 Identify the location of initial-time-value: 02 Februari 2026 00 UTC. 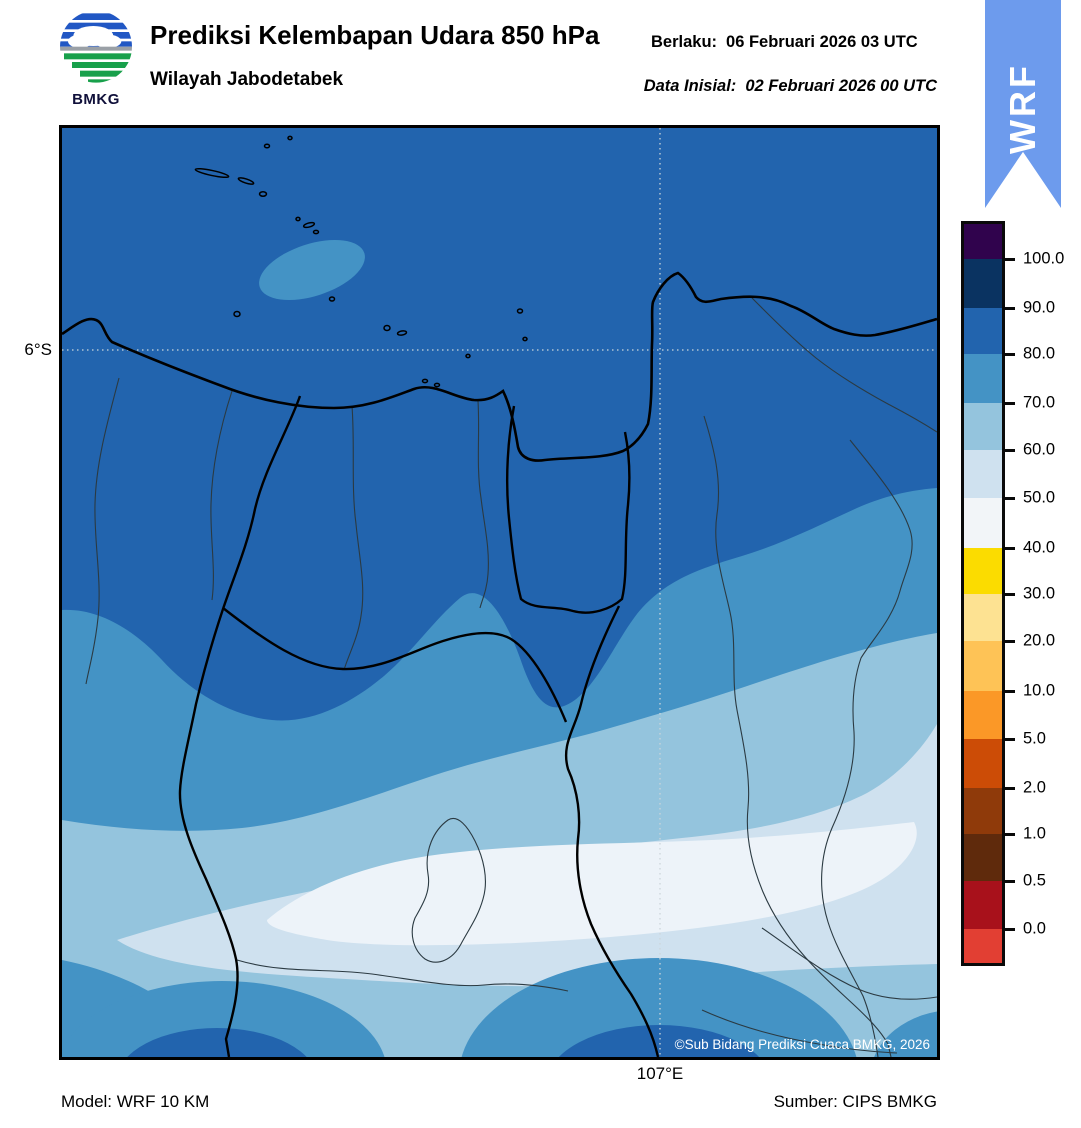
(841, 86).